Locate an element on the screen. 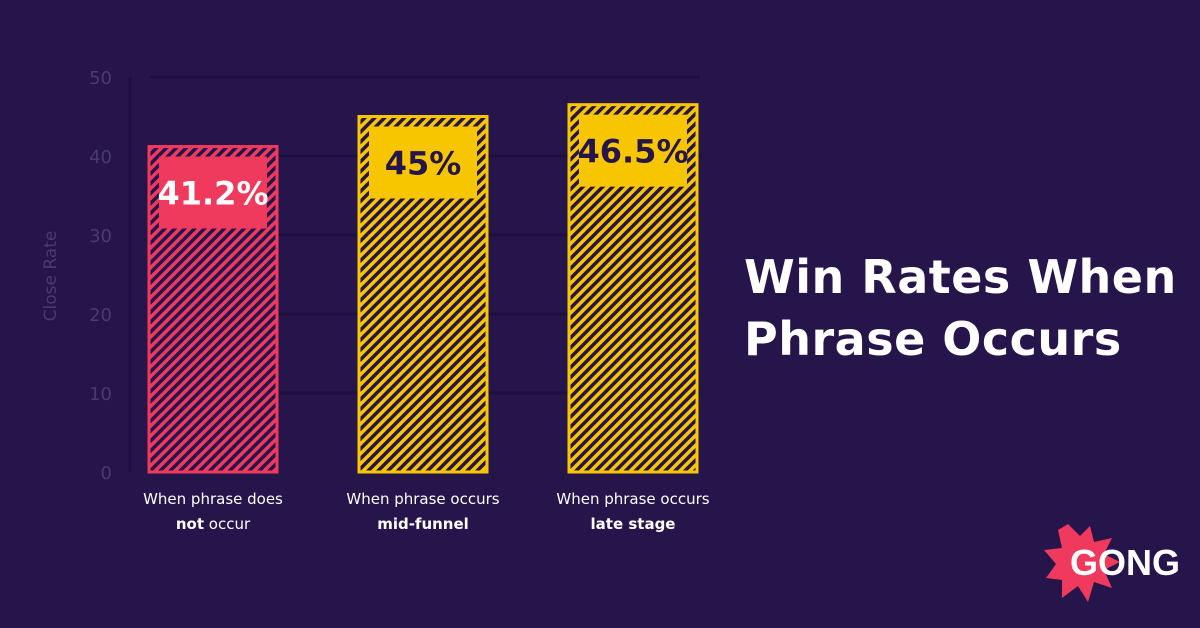 The height and width of the screenshot is (628, 1200). y-tick-label: 10 is located at coordinates (100, 394).